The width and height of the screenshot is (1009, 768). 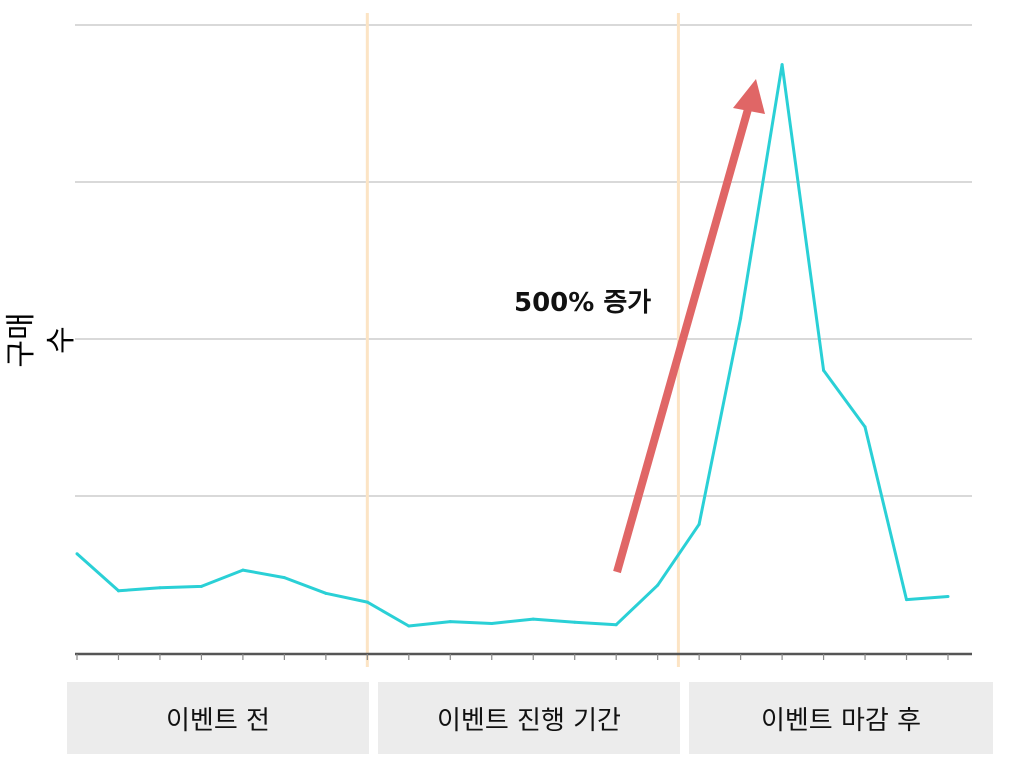 I want to click on increase-arrow-shaft, so click(x=684, y=333).